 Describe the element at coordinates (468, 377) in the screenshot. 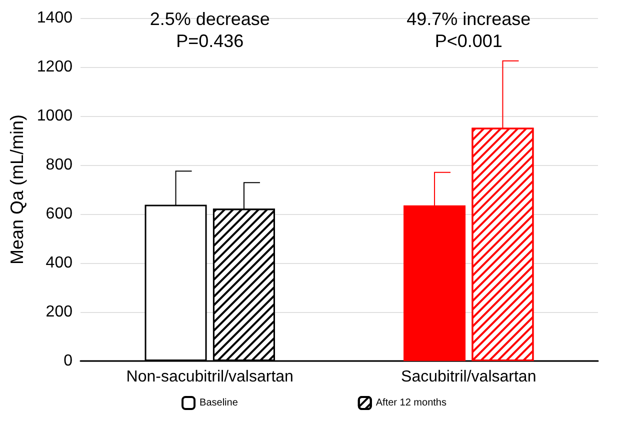

I see `x-tick-label: Sacubitril/valsartan` at that location.